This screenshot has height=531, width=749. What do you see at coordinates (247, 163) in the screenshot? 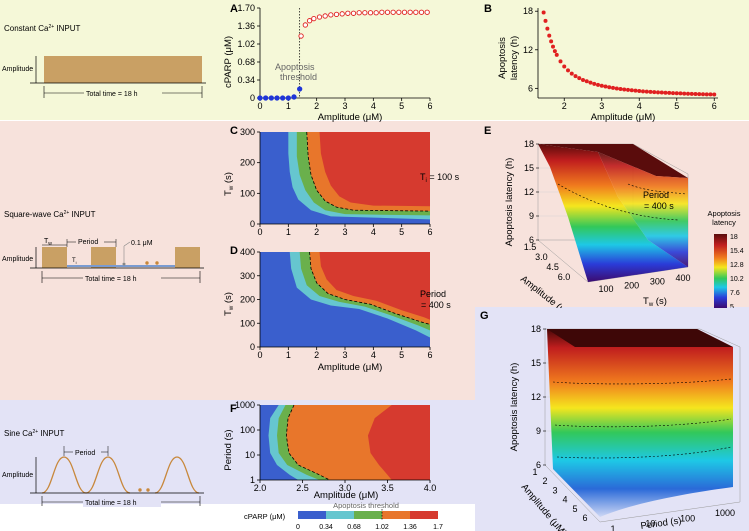
I see `y-tick-label: 200` at bounding box center [247, 163].